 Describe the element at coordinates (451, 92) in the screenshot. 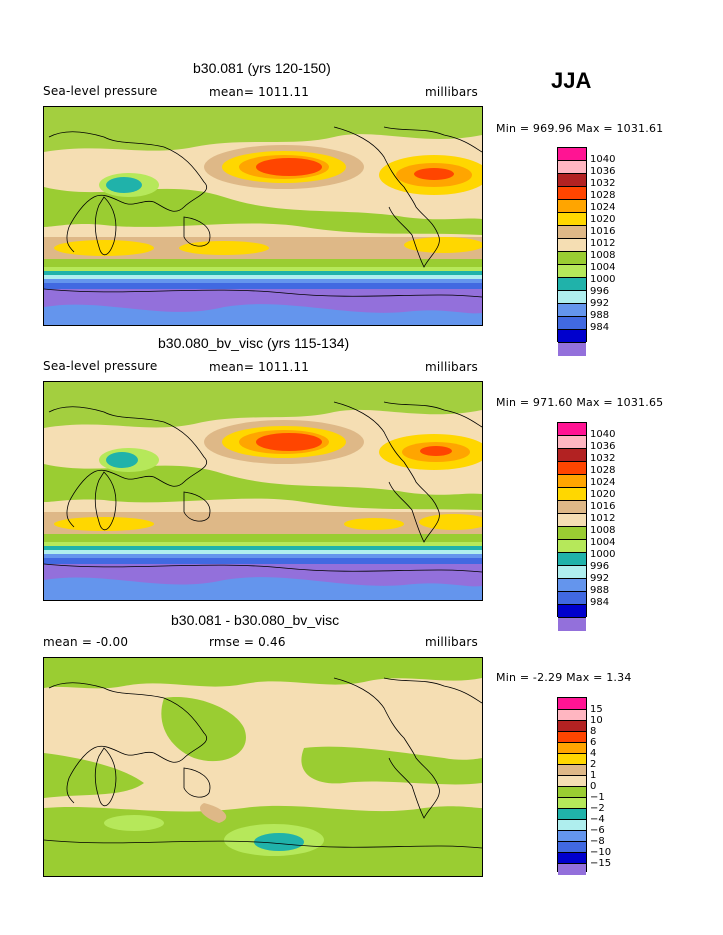

I see `panel-1-units-label: millibars` at that location.